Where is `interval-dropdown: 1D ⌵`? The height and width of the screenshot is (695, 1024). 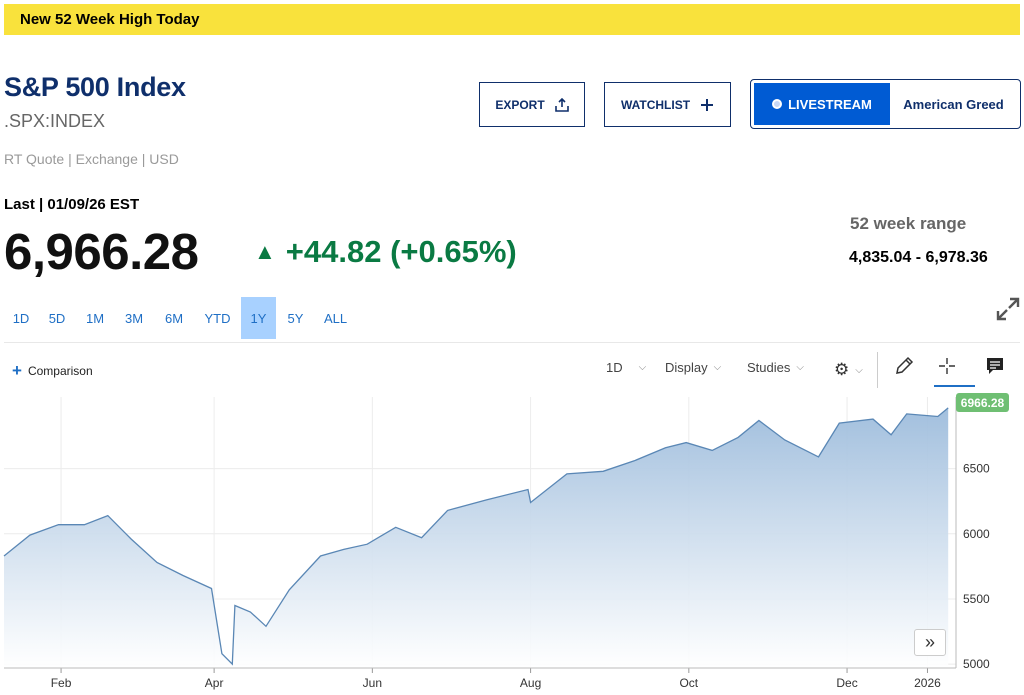 interval-dropdown: 1D ⌵ is located at coordinates (626, 367).